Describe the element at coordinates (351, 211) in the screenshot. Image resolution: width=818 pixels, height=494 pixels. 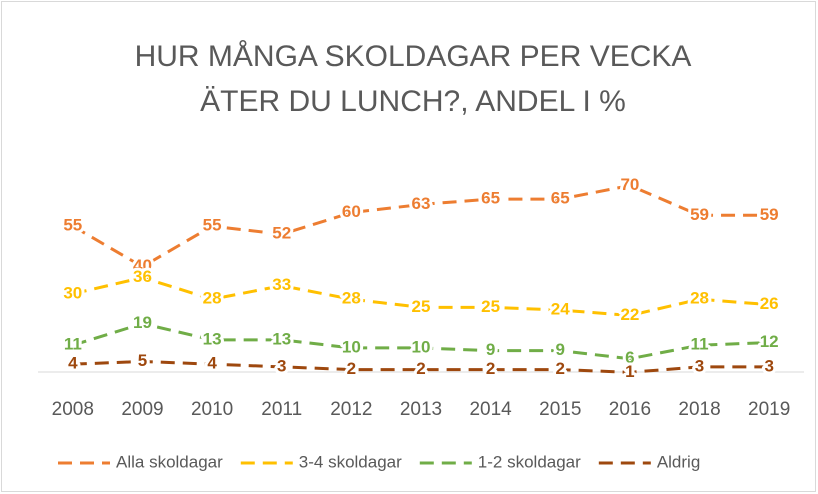
I see `data-label: 60` at that location.